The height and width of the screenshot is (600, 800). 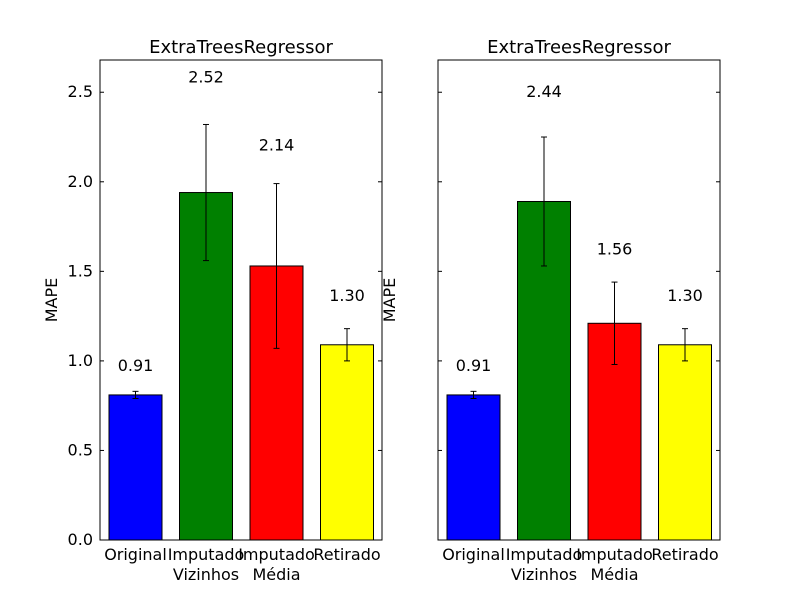 What do you see at coordinates (80, 270) in the screenshot?
I see `y-tick-label: 1.5` at bounding box center [80, 270].